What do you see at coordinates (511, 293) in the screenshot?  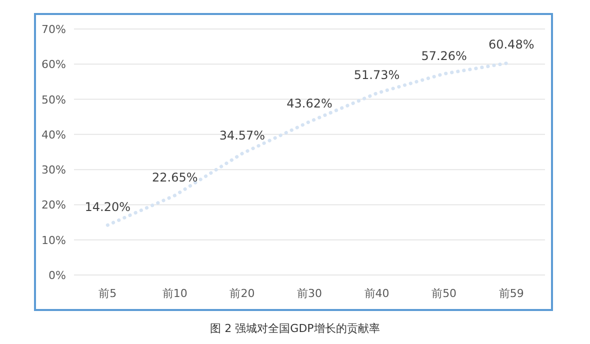 I see `x-tick-label: 前59` at bounding box center [511, 293].